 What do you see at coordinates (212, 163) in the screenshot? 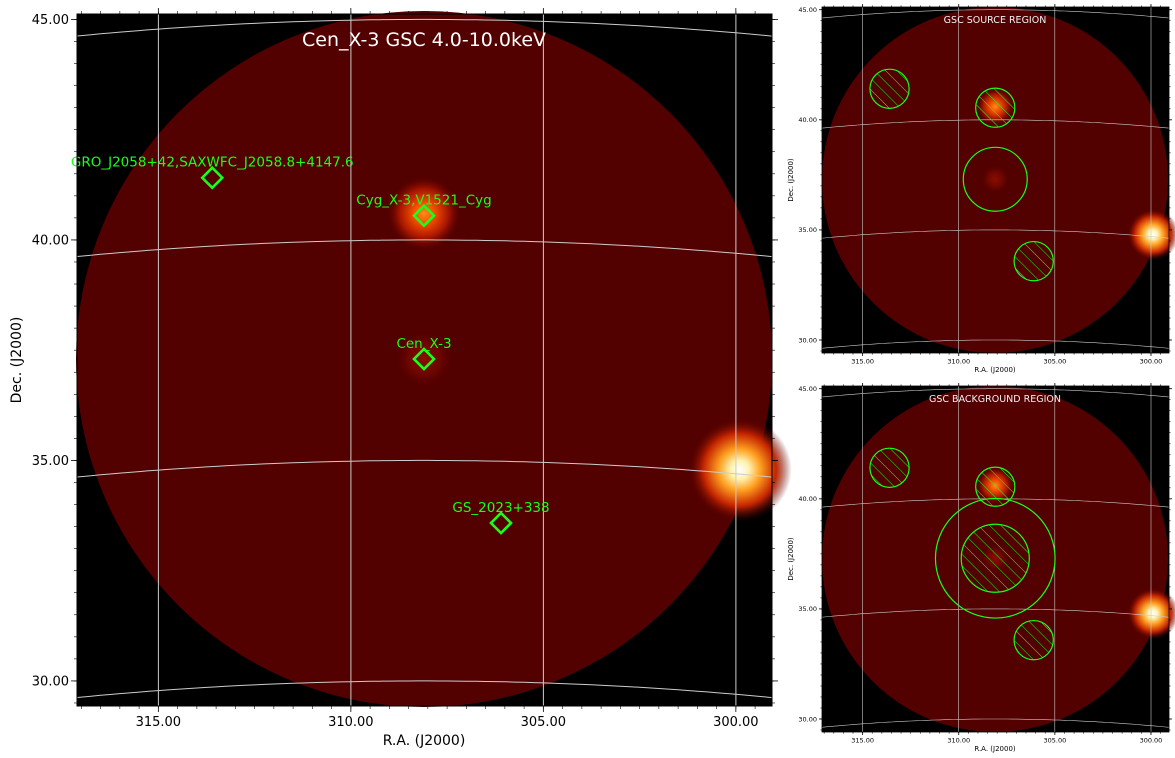
I see `source-label: GRO_J2058+42,SAXWFC_J2058.8+4147.6` at bounding box center [212, 163].